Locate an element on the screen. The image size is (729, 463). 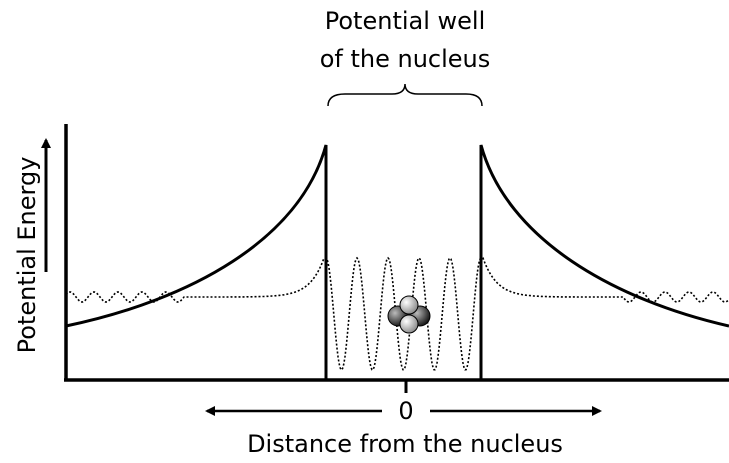
origin-label: 0 is located at coordinates (405, 411).